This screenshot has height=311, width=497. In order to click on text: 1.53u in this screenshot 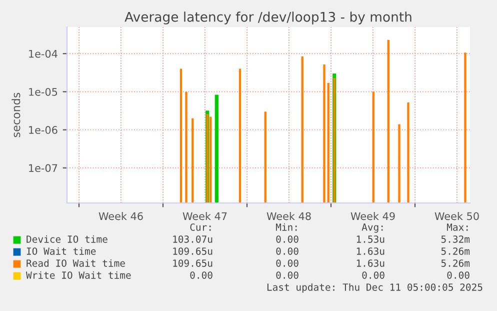, I will do `click(370, 239)`.